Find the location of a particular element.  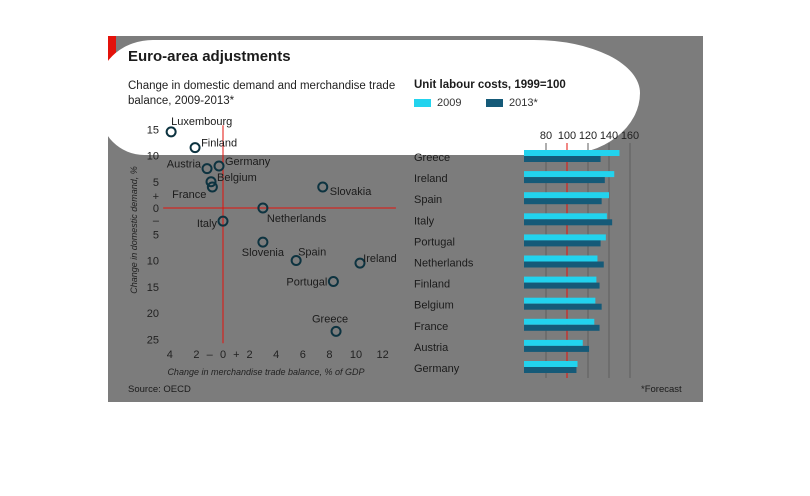

legend-label-2009: 2009 is located at coordinates (449, 103).